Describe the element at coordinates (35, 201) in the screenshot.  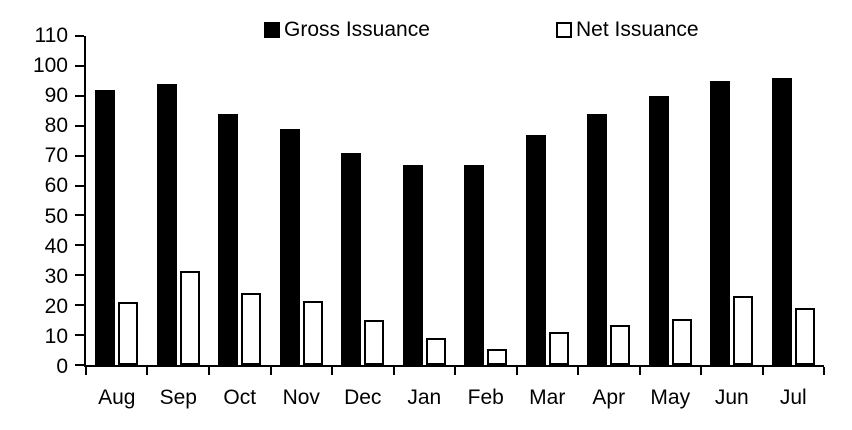
I see `y-axis-labels: 0 10 20 30 40 50 60 70 80 90 100 110` at that location.